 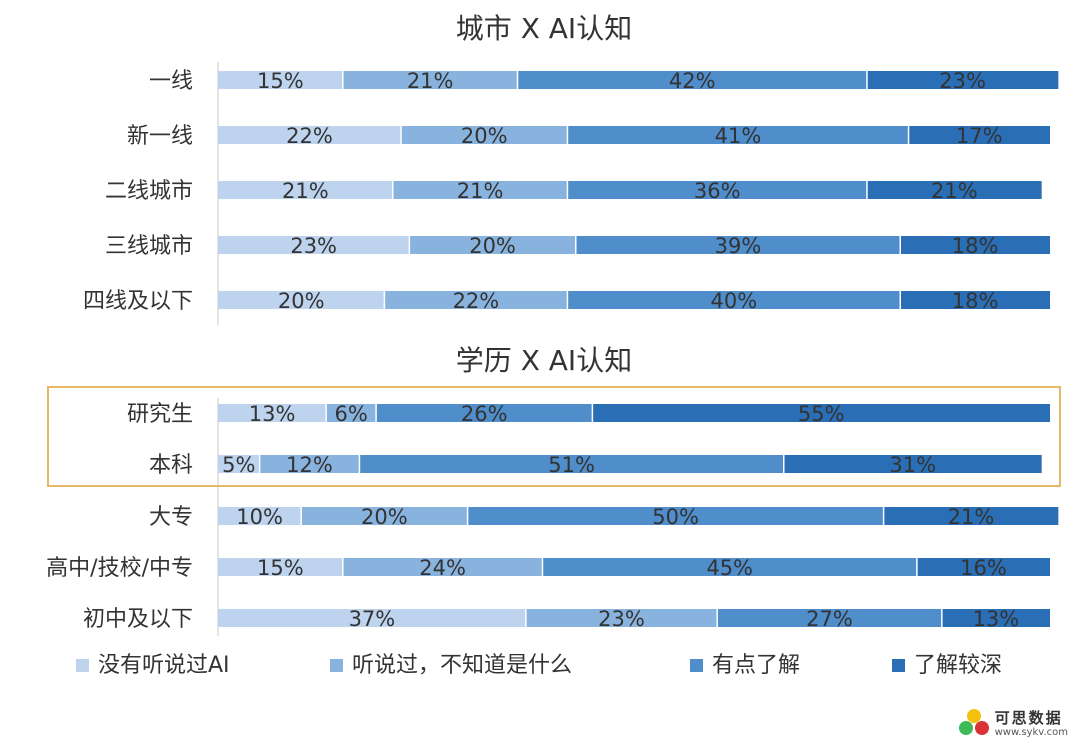 What do you see at coordinates (756, 665) in the screenshot?
I see `legend-label: 有点了解` at bounding box center [756, 665].